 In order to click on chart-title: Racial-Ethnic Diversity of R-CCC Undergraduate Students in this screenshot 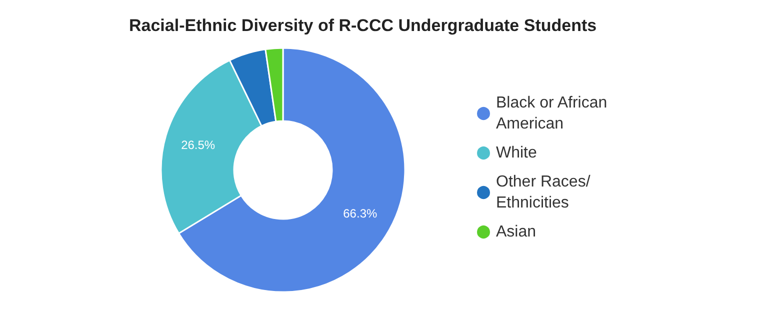, I will do `click(363, 25)`.